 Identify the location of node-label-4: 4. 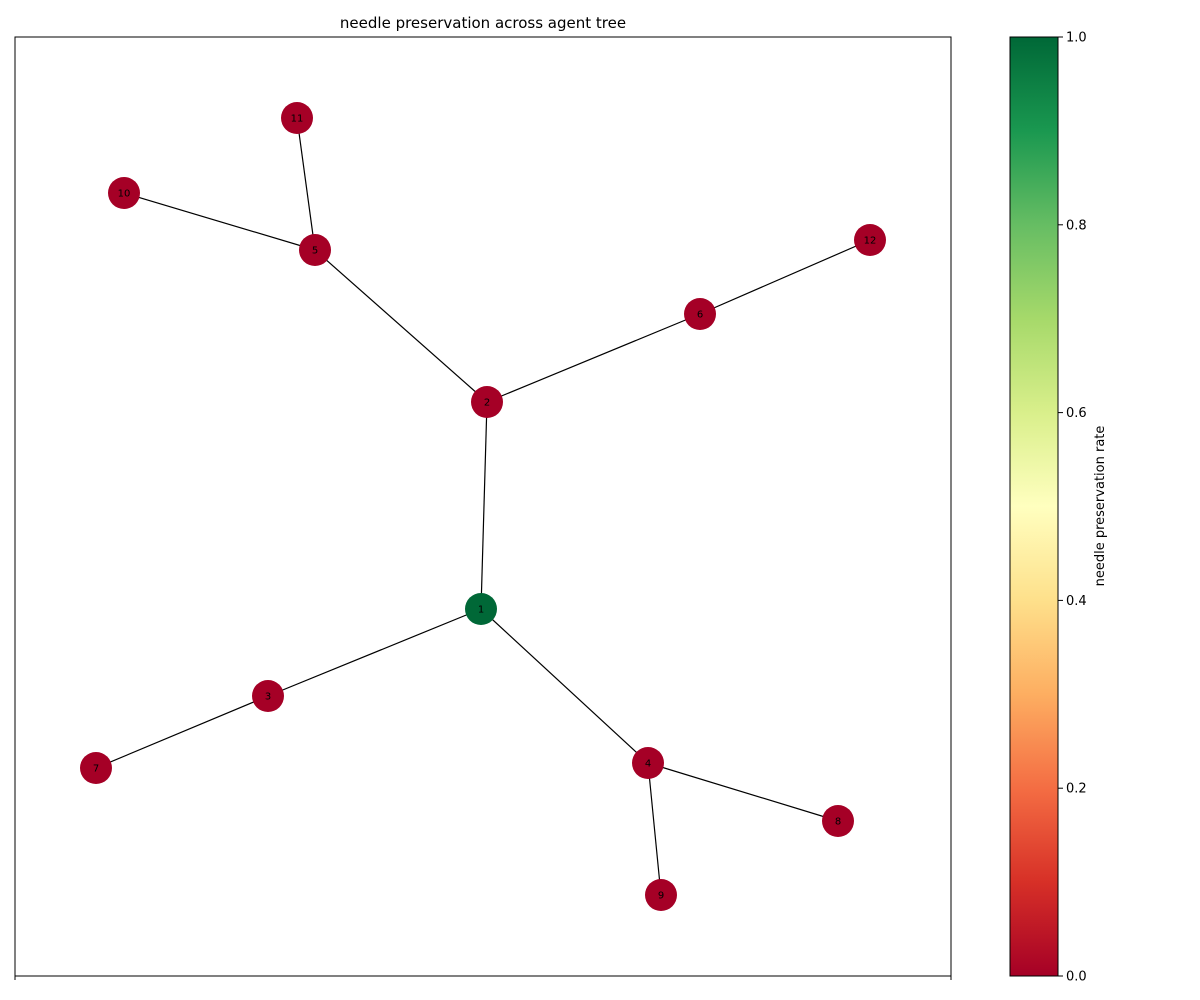
(648, 764).